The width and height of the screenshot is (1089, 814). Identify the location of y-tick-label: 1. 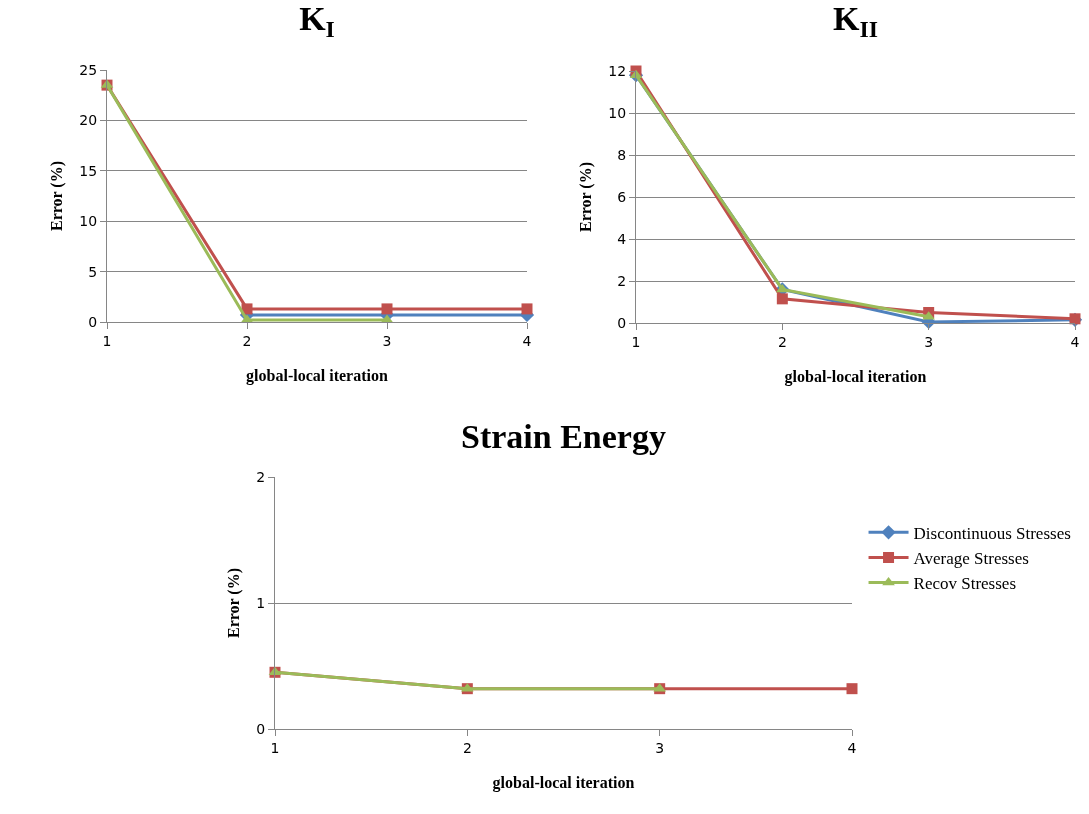
(261, 602).